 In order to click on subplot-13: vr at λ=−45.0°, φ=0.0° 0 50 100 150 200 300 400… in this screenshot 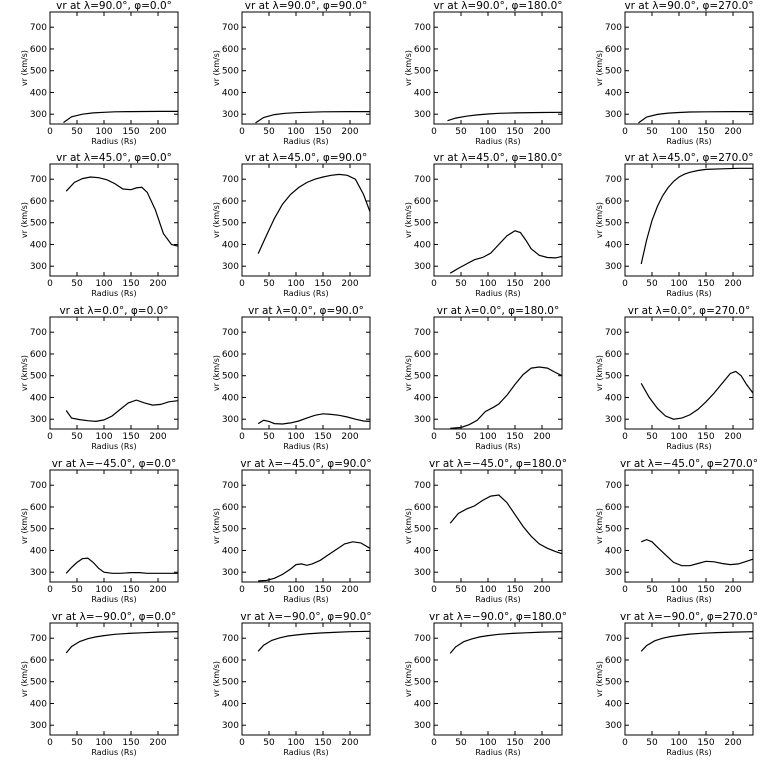, I will do `click(99, 531)`.